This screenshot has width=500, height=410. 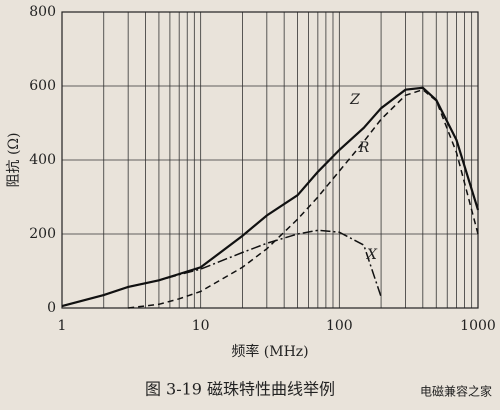 I want to click on y-tick-label: 800, so click(x=42, y=12).